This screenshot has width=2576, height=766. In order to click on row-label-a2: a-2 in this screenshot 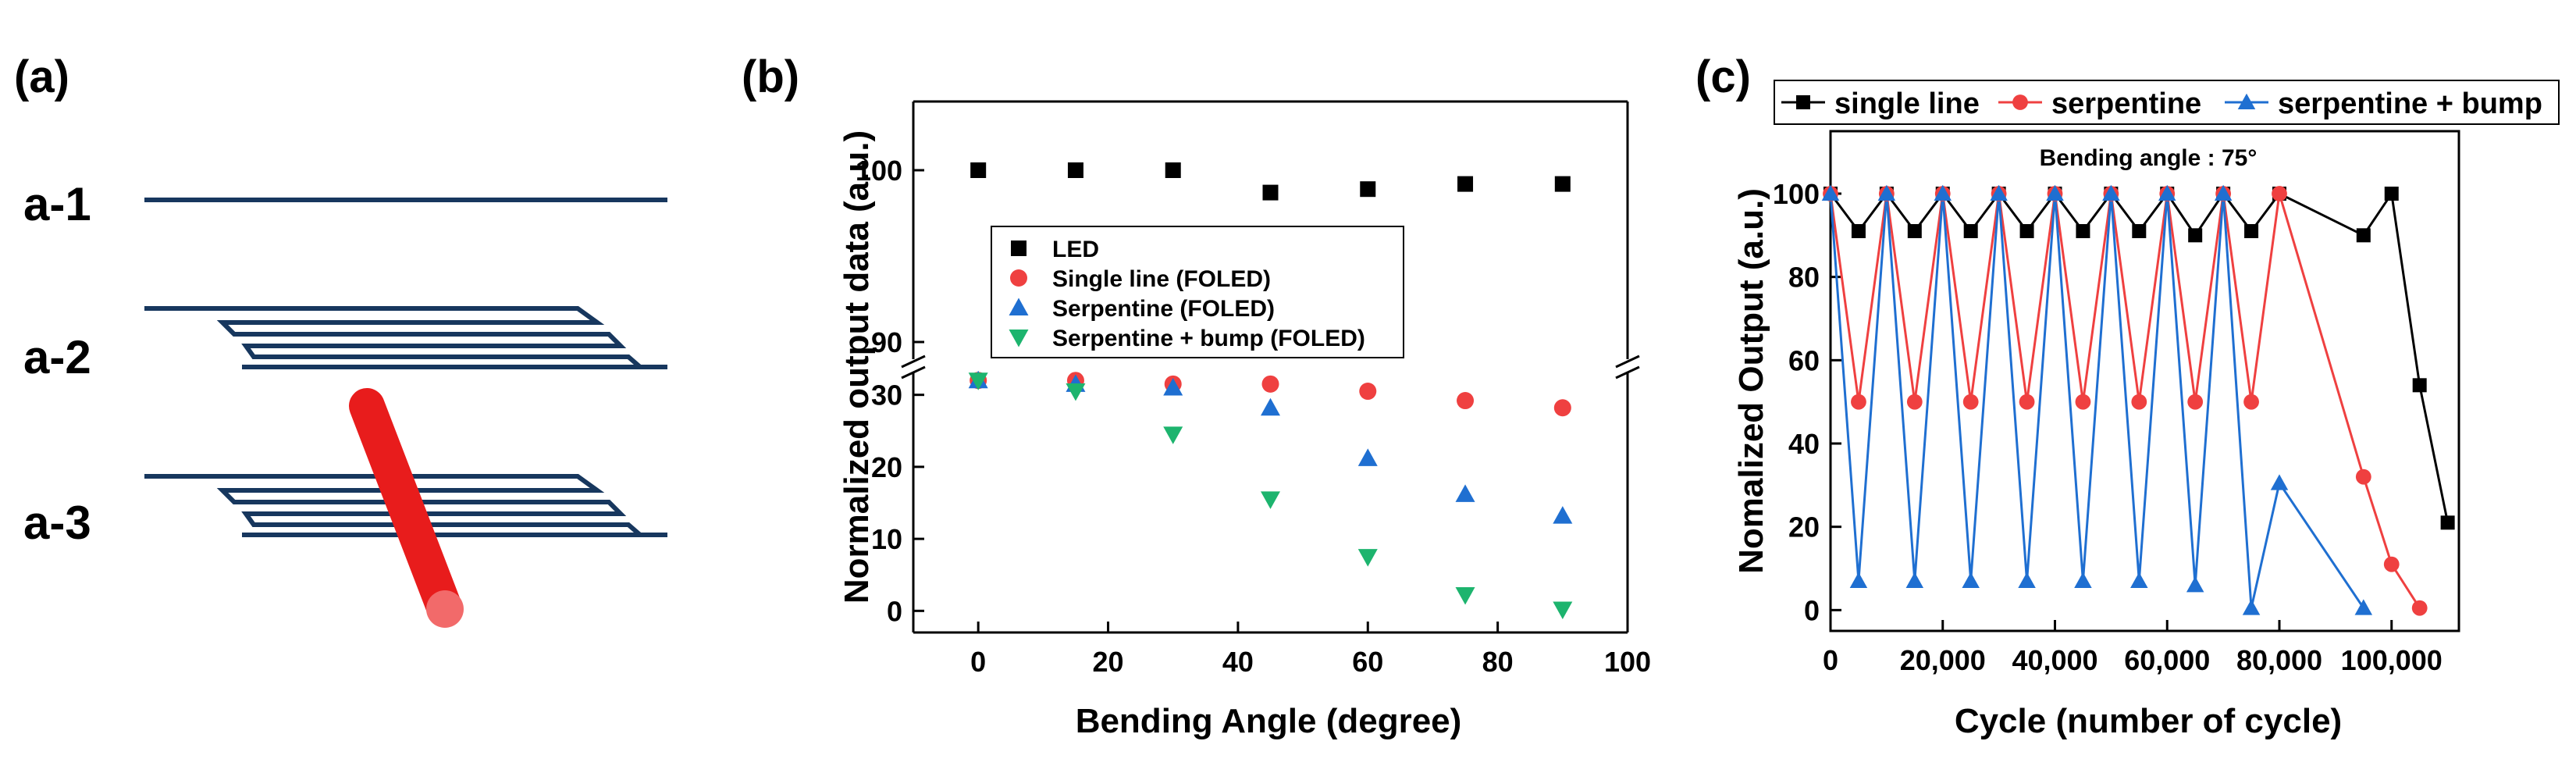, I will do `click(57, 357)`.